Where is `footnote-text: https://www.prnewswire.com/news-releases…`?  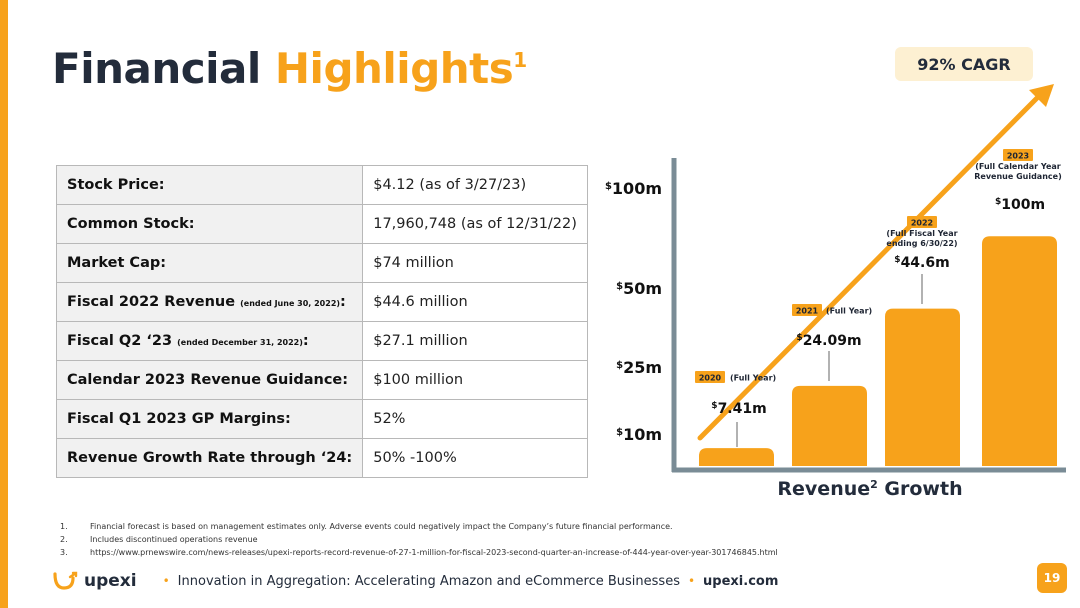
footnote-text: https://www.prnewswire.com/news-releases… is located at coordinates (434, 552).